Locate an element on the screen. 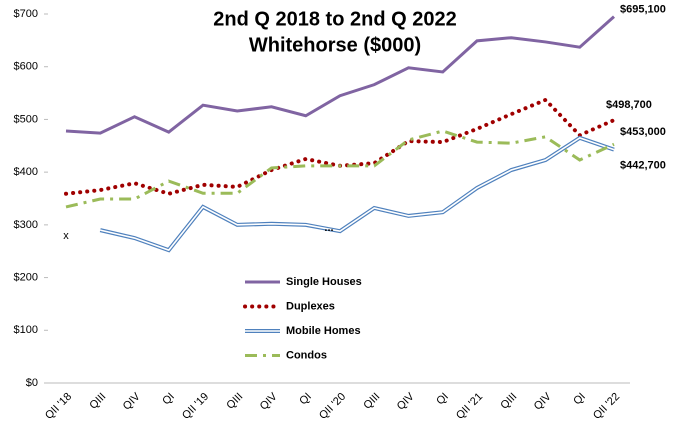 The height and width of the screenshot is (423, 675). y-tick-label: $500 is located at coordinates (26, 119).